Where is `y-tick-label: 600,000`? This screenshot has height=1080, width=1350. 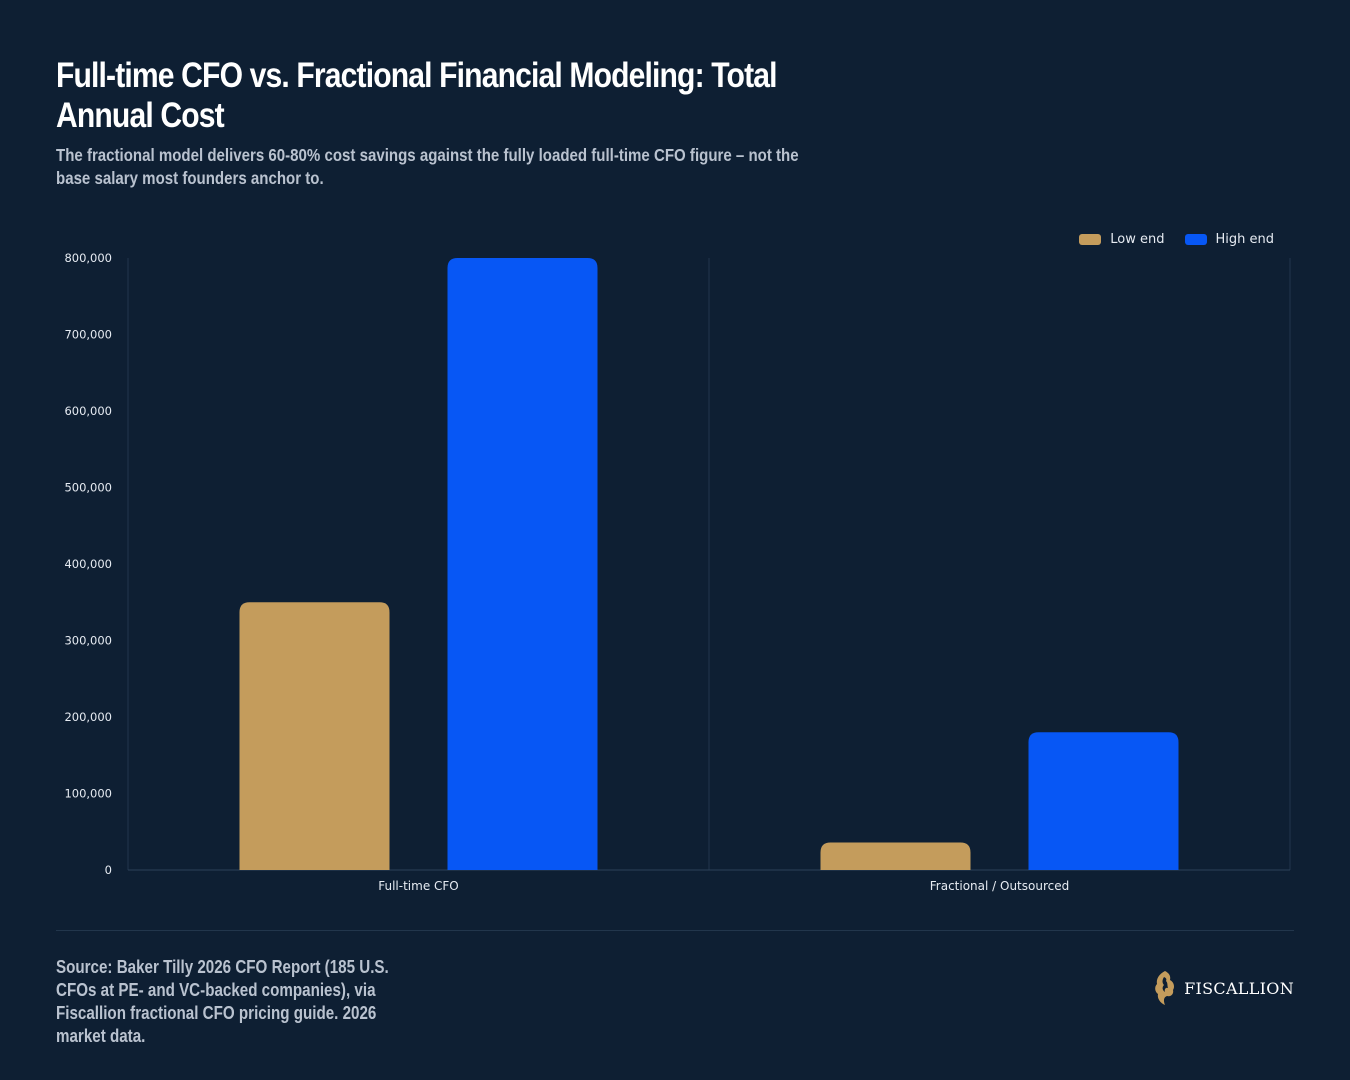
y-tick-label: 600,000 is located at coordinates (88, 411).